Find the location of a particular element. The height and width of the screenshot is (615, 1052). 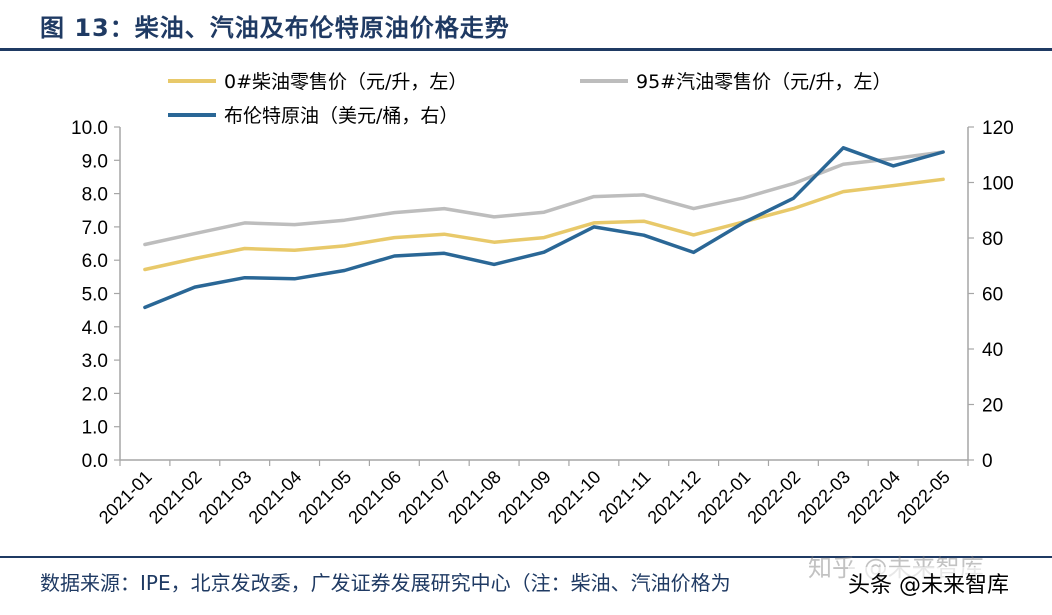

right-tick-label: 20 is located at coordinates (992, 406).